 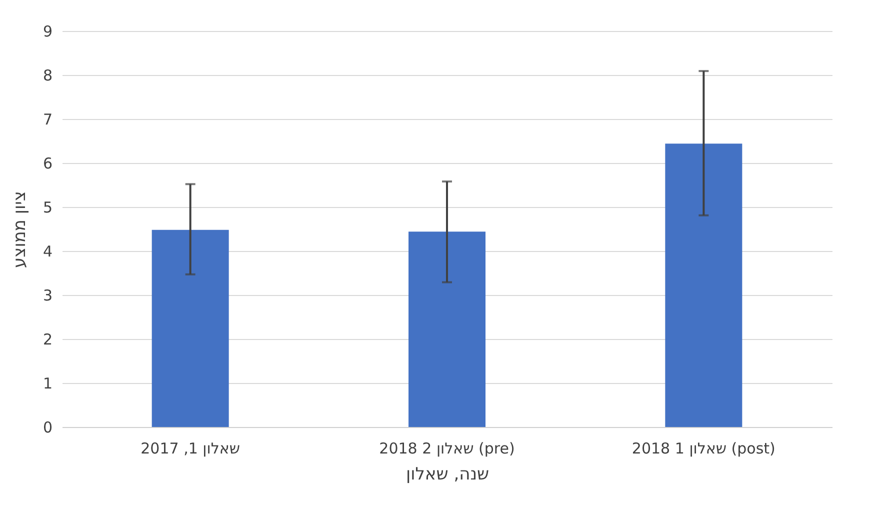 I want to click on y-axis-title: ציון ממוצע, so click(x=20, y=229).